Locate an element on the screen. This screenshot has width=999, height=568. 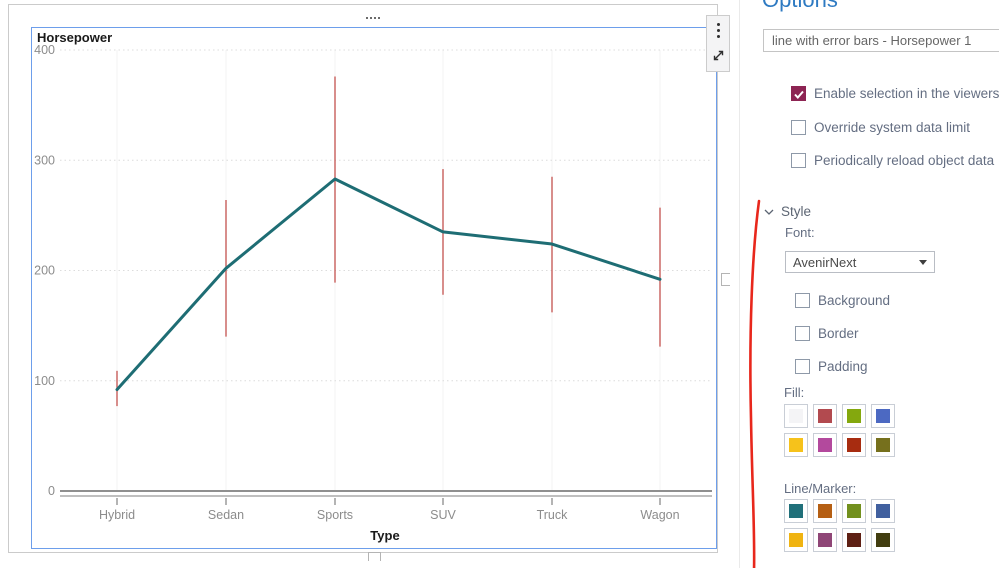
resize-handle-bottom is located at coordinates (374, 556).